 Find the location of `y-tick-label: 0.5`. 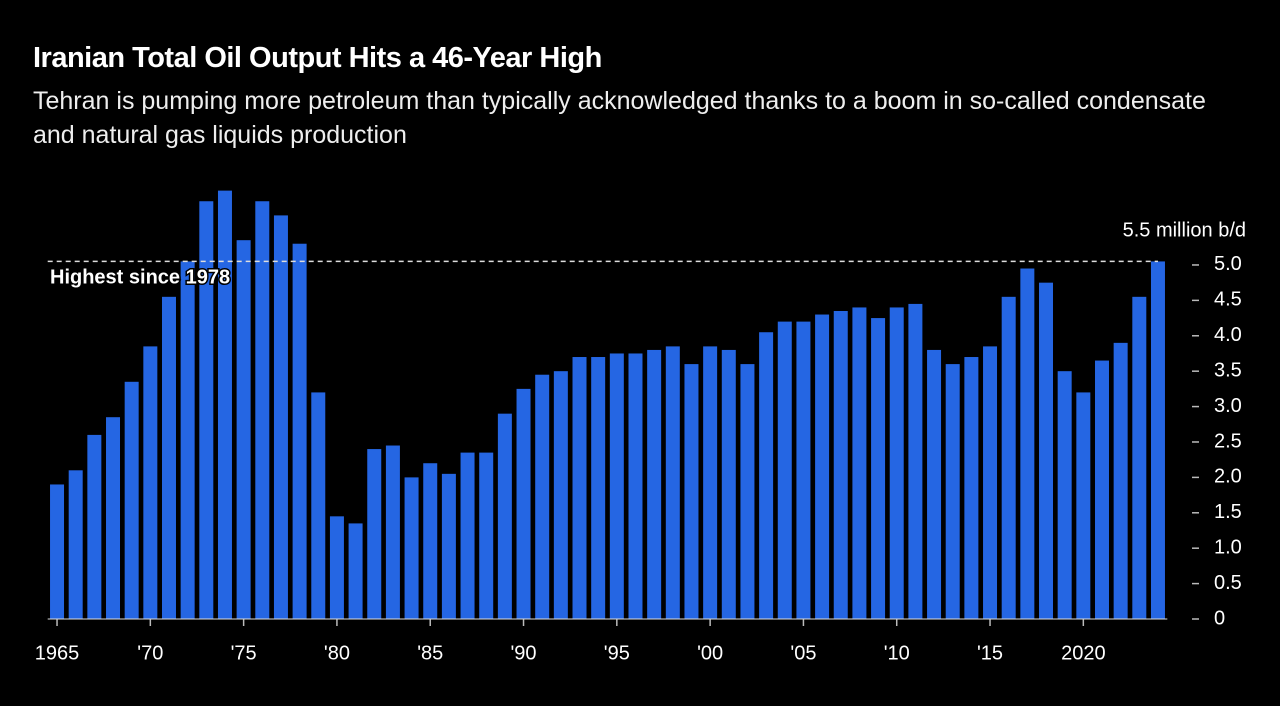

y-tick-label: 0.5 is located at coordinates (1228, 583).